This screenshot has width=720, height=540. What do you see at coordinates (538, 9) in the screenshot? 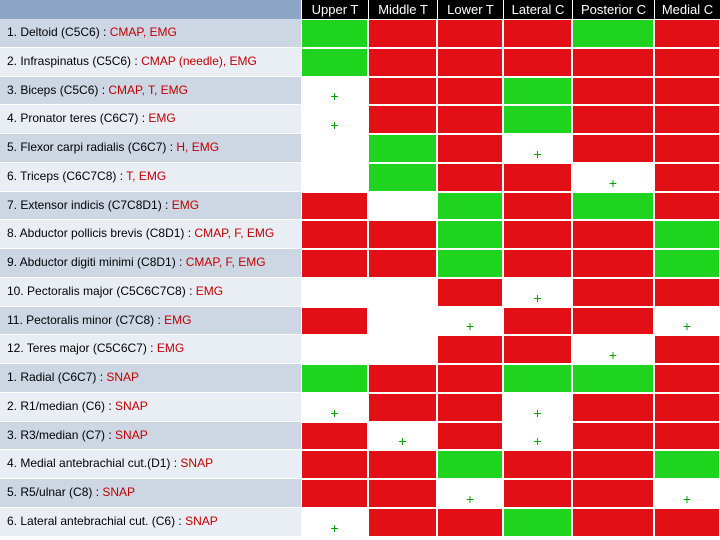
I see `column-header-lateral-c: Lateral C` at bounding box center [538, 9].